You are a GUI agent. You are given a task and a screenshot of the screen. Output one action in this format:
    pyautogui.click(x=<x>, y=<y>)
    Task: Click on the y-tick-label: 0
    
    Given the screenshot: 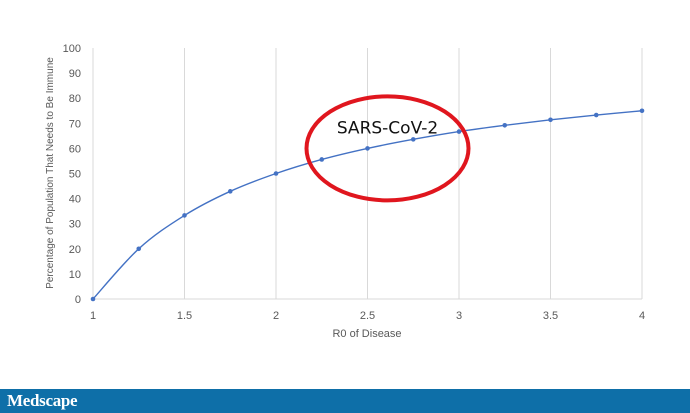 What is the action you would take?
    pyautogui.click(x=78, y=300)
    